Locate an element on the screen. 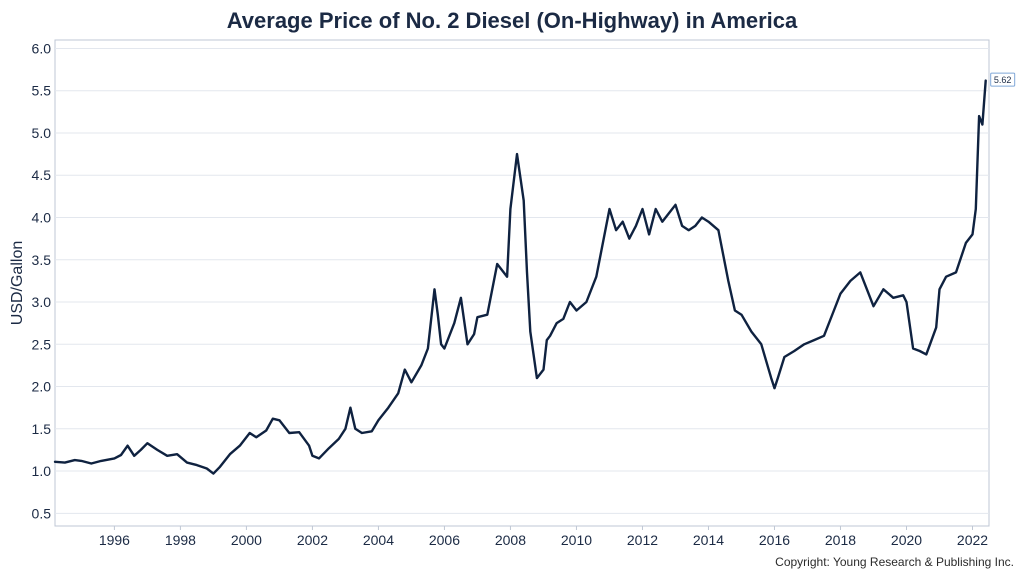 The height and width of the screenshot is (576, 1024). y-tick-labels: 0.5 1.0 1.5 2.0 2.5 3.0 3.5 4.0 4.5 5.0 5.5 6.0 is located at coordinates (42, 280).